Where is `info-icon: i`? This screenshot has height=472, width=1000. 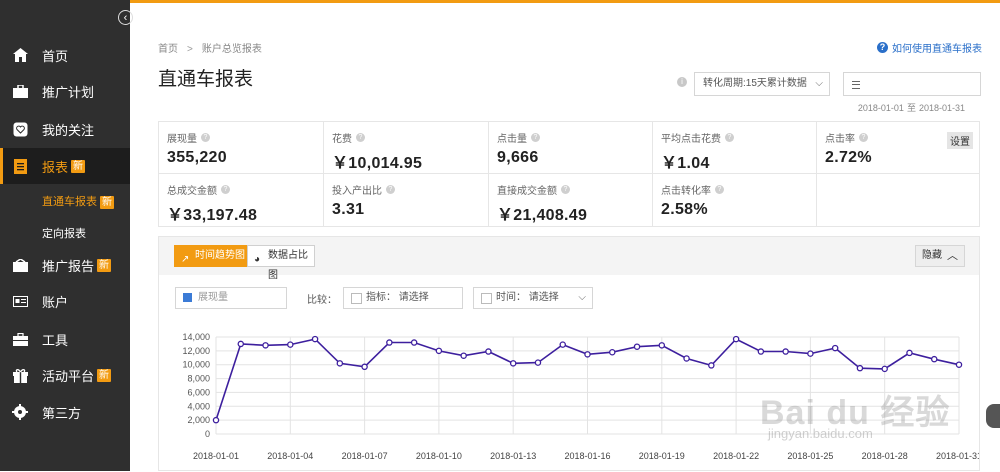
info-icon: i is located at coordinates (682, 82).